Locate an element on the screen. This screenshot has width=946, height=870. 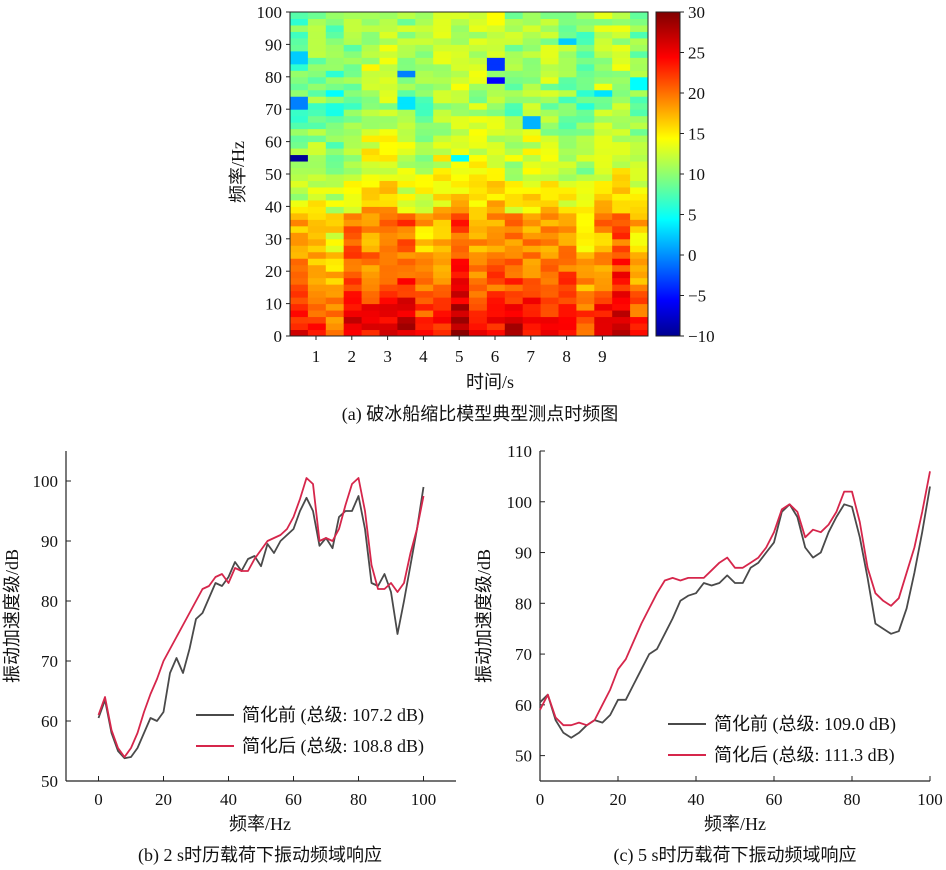
x-tick-label: 80 is located at coordinates (852, 799).